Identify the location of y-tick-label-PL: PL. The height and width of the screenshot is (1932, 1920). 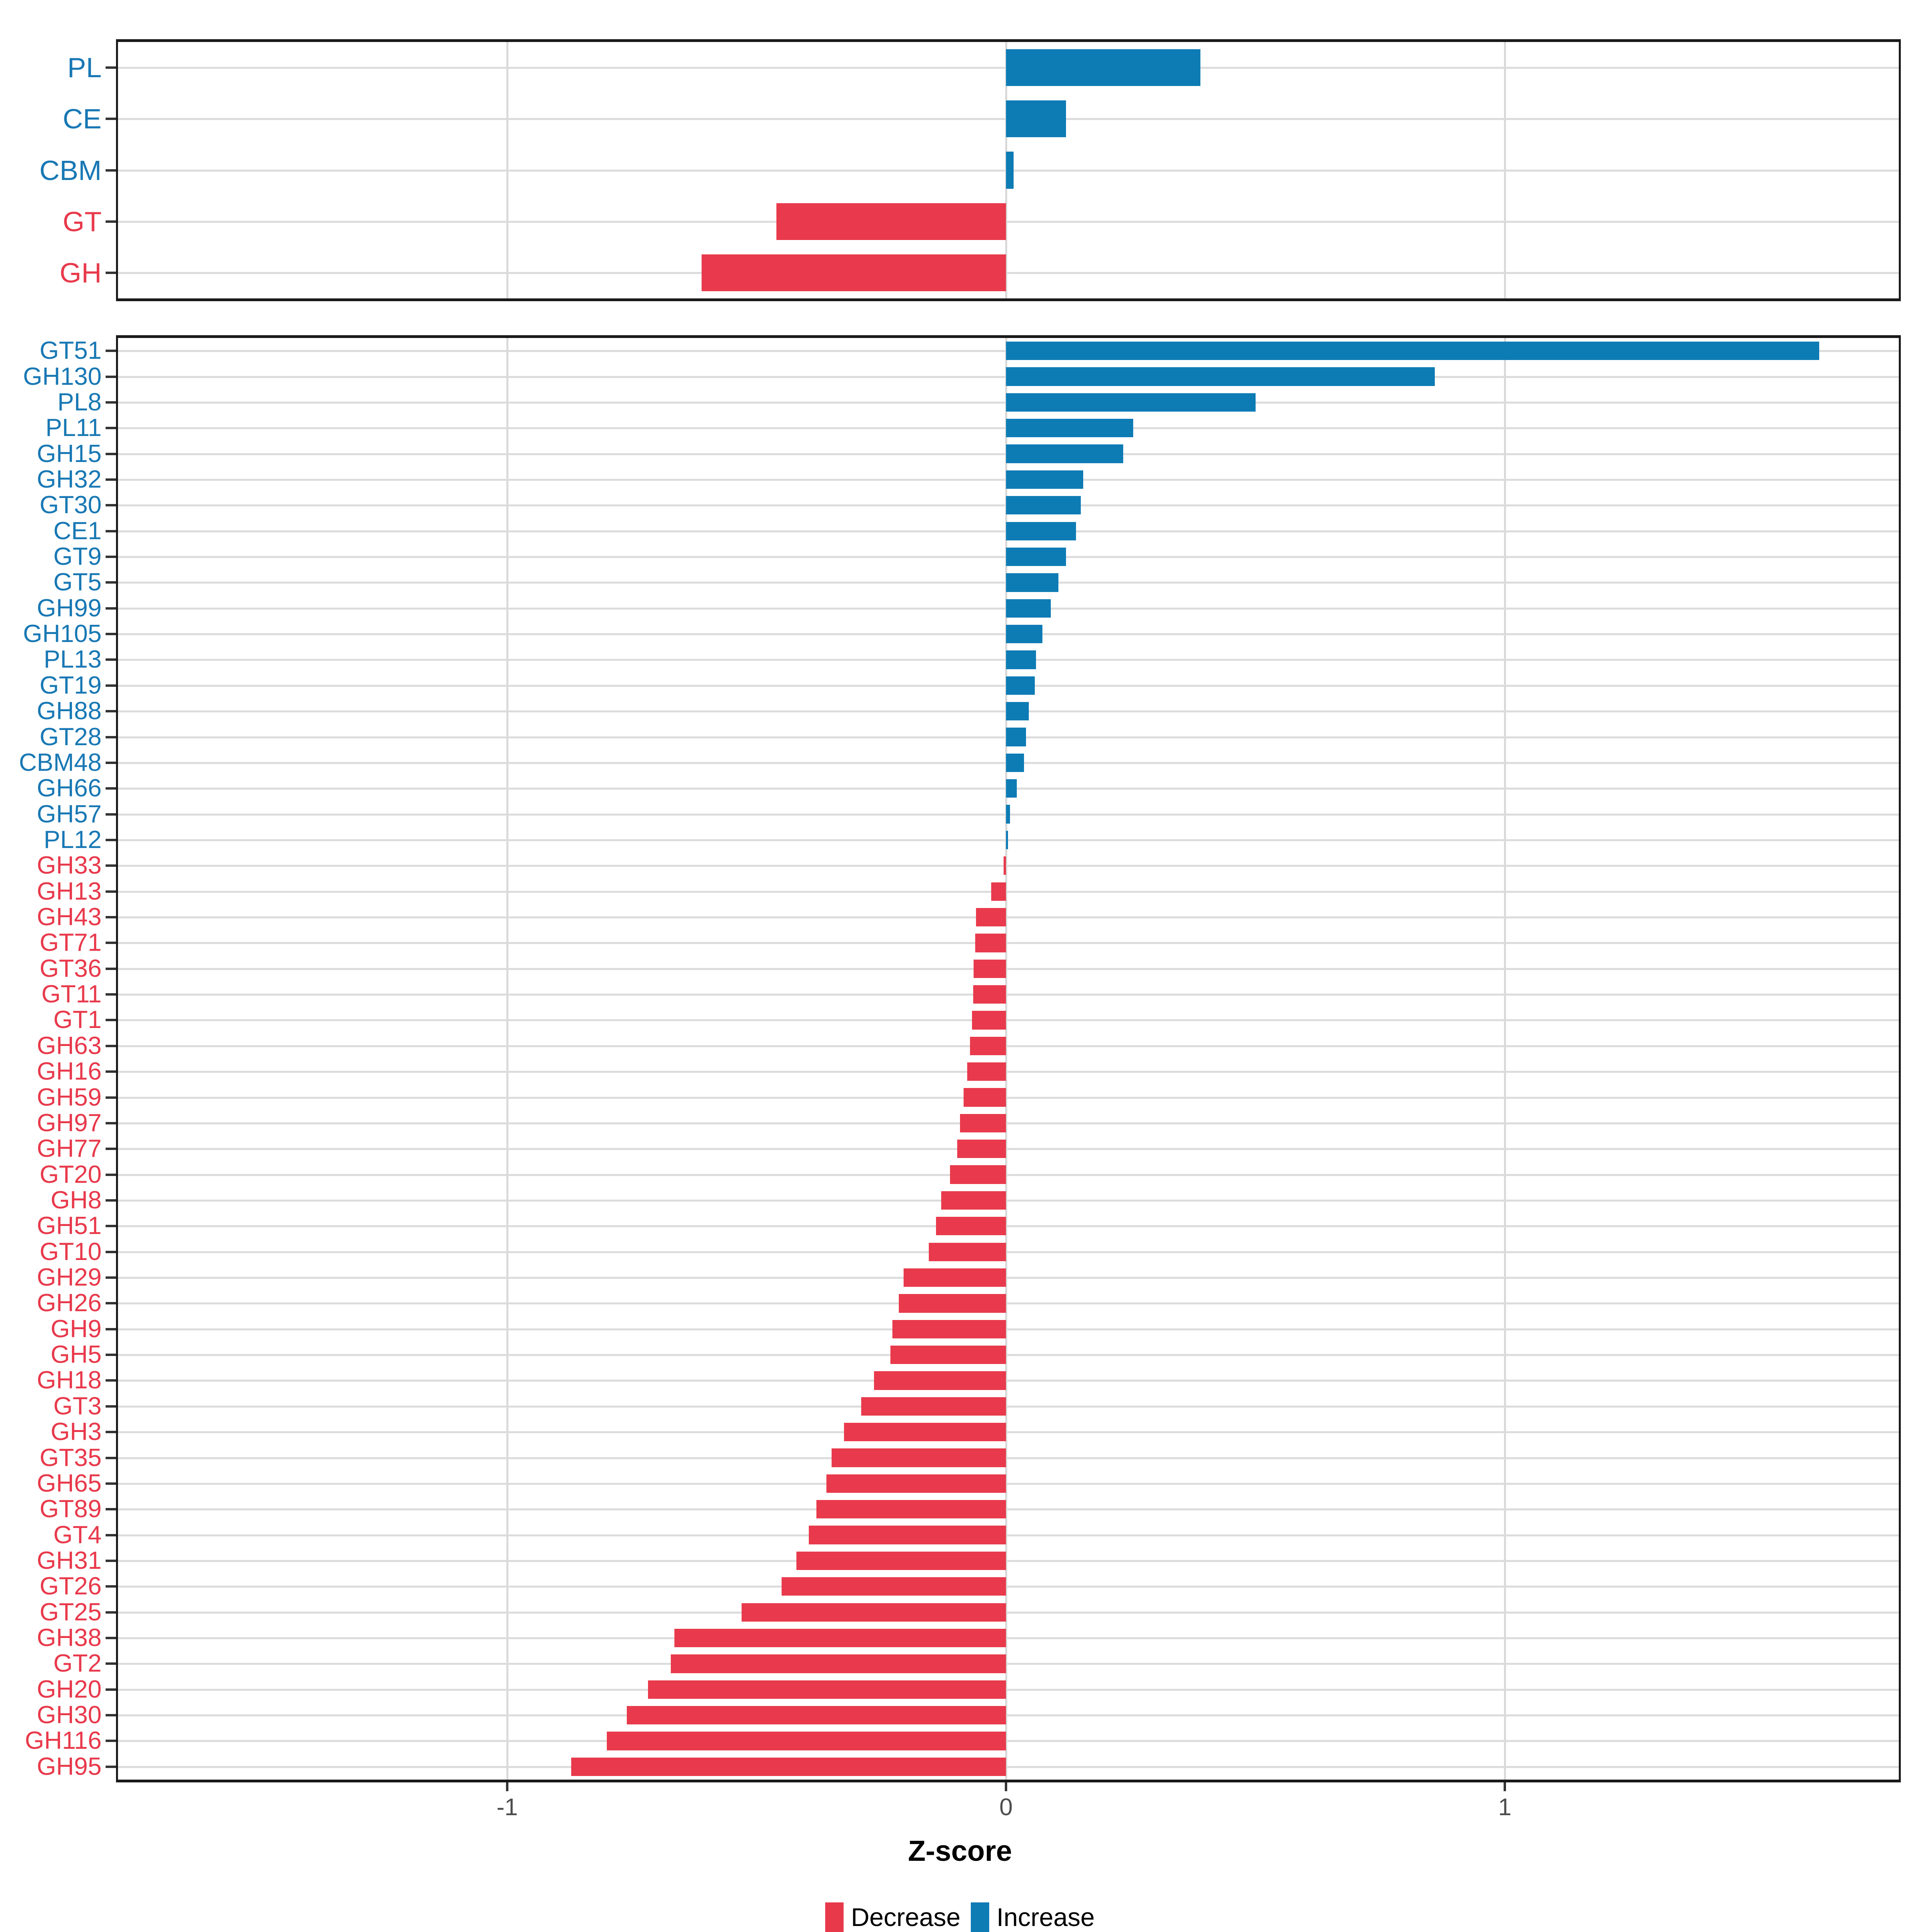
(84, 68).